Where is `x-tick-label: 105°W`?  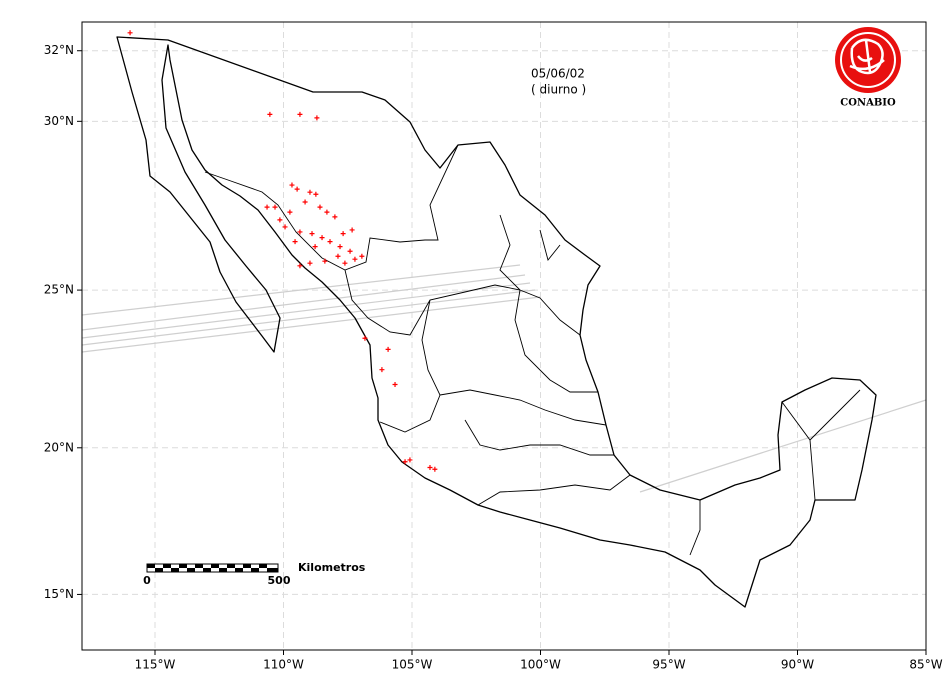 x-tick-label: 105°W is located at coordinates (412, 665).